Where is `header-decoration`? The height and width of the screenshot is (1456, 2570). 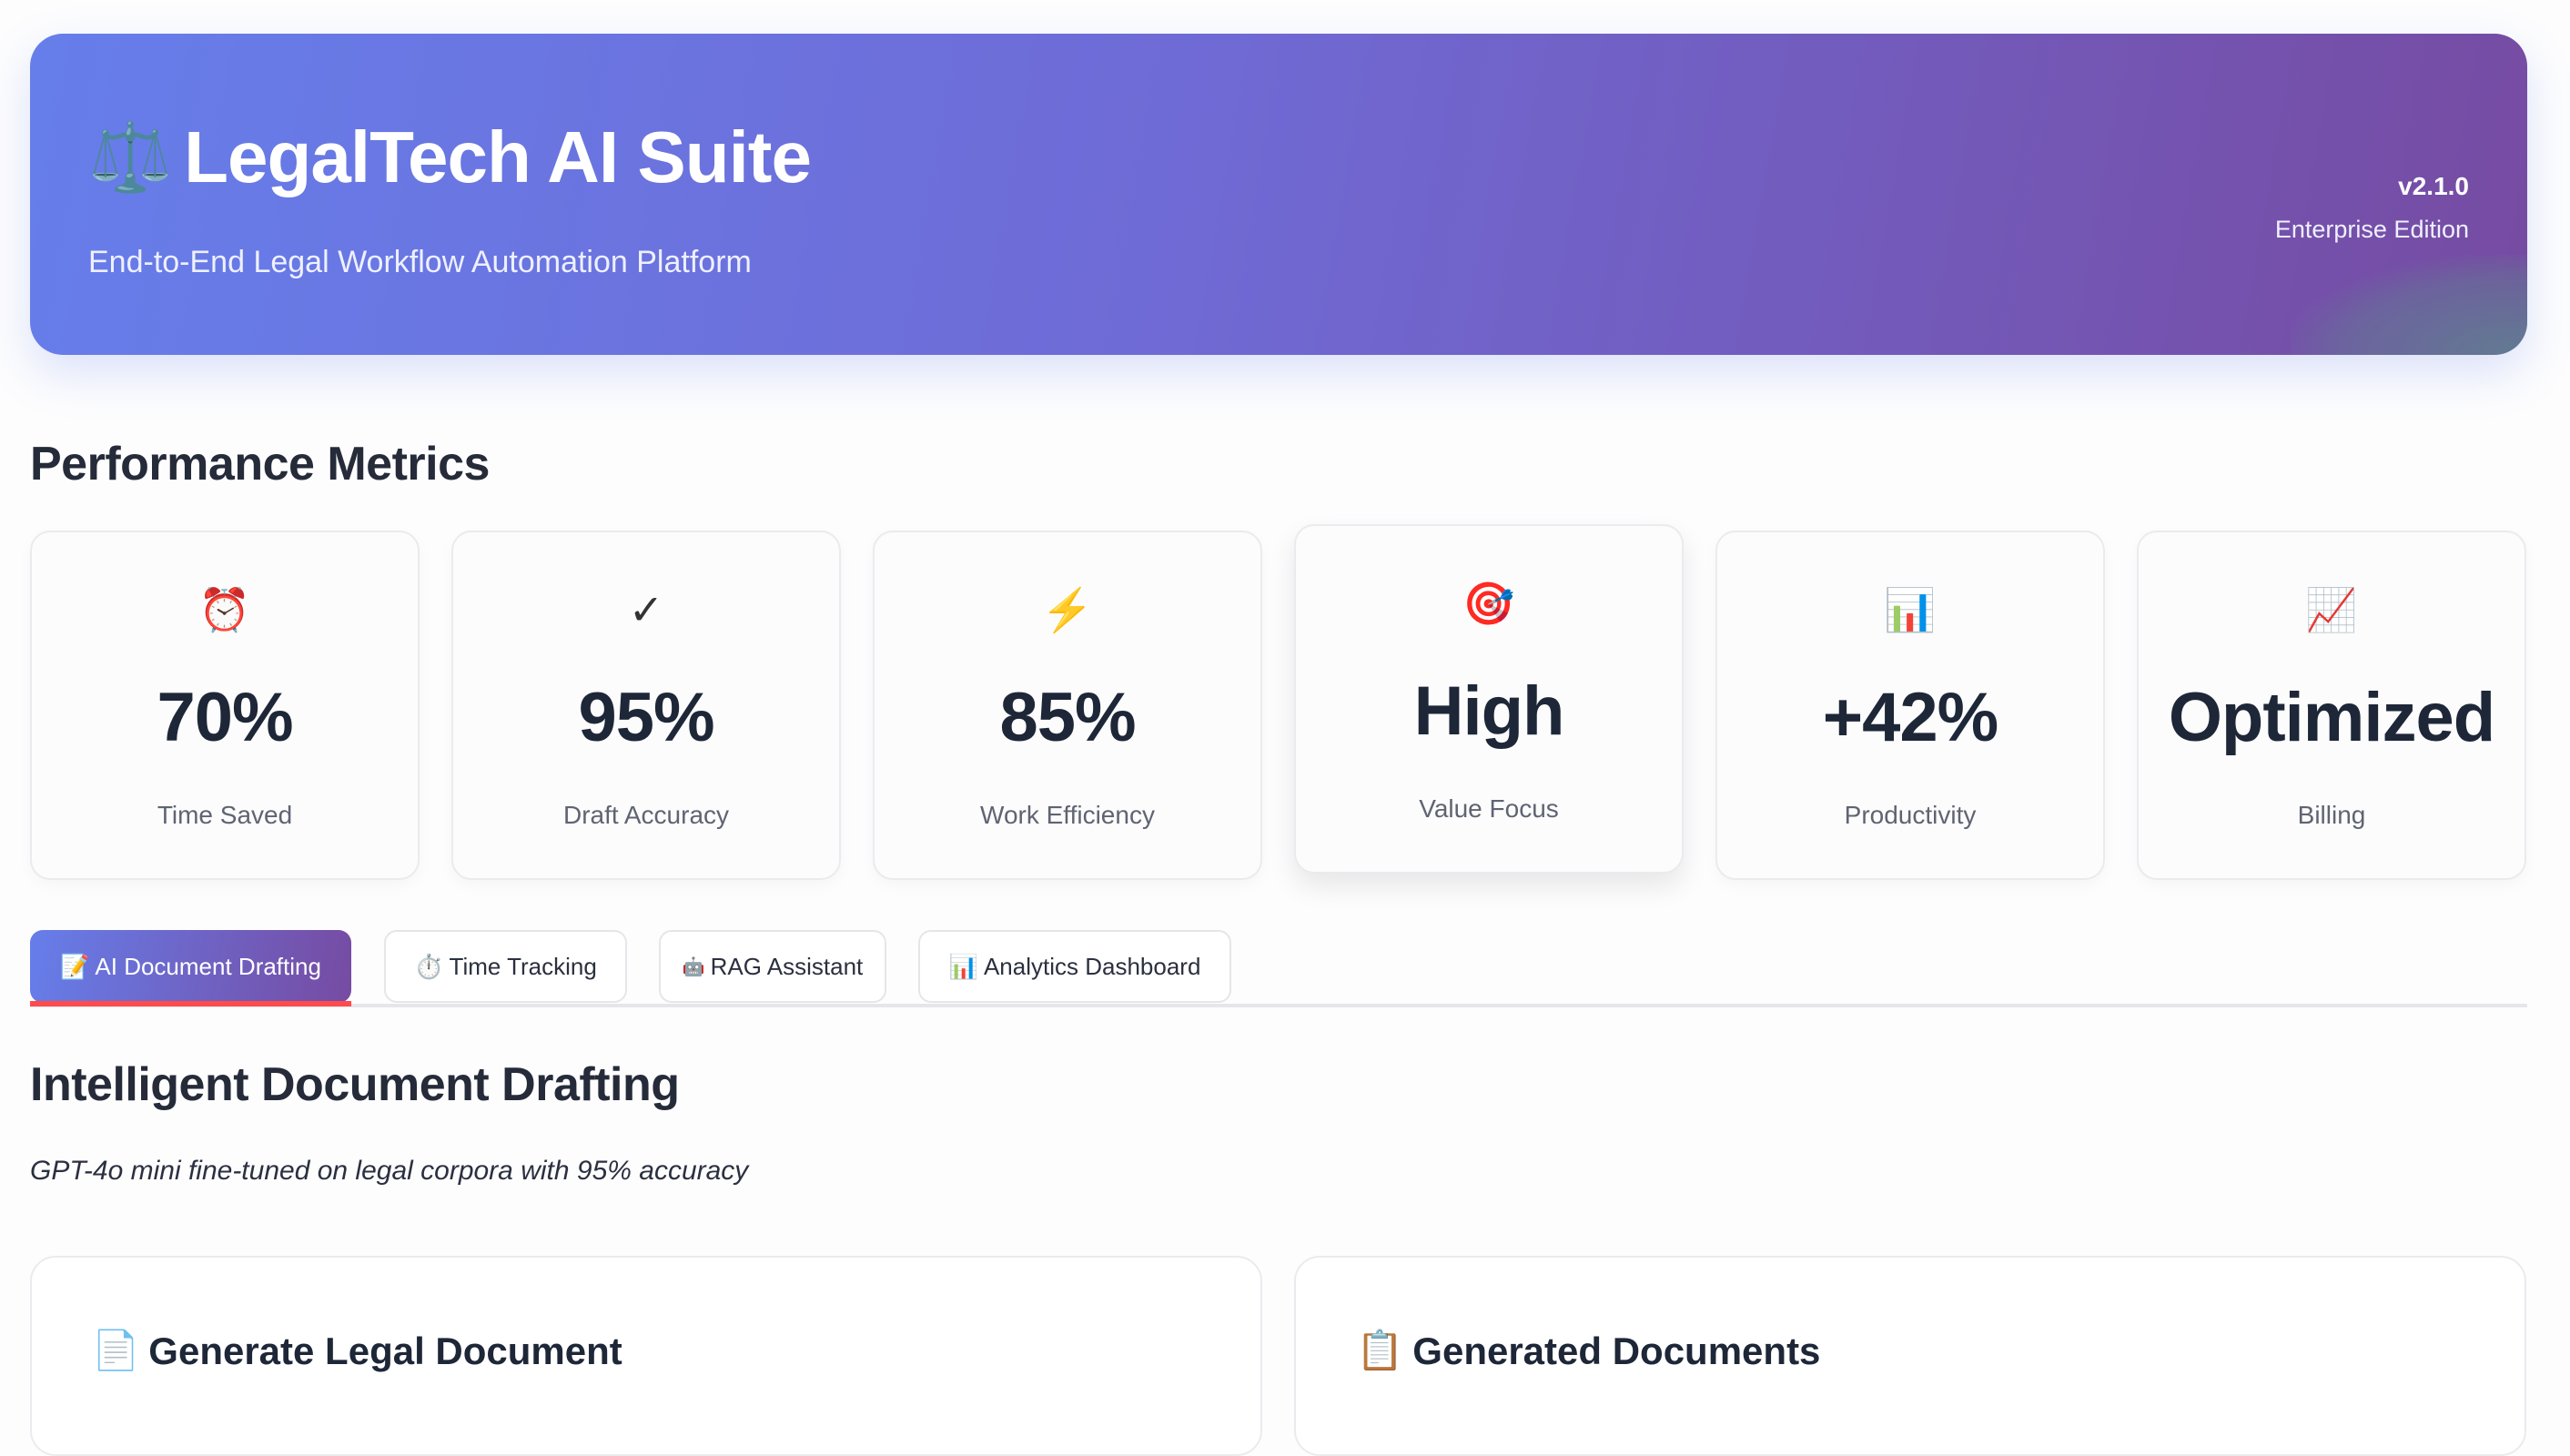
header-decoration is located at coordinates (2409, 305).